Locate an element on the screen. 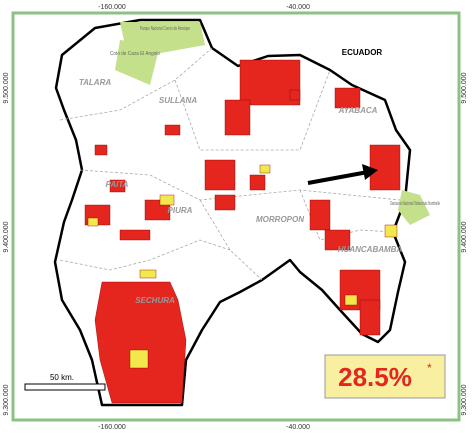 The image size is (472, 433). place-label: MORROPON is located at coordinates (280, 219).